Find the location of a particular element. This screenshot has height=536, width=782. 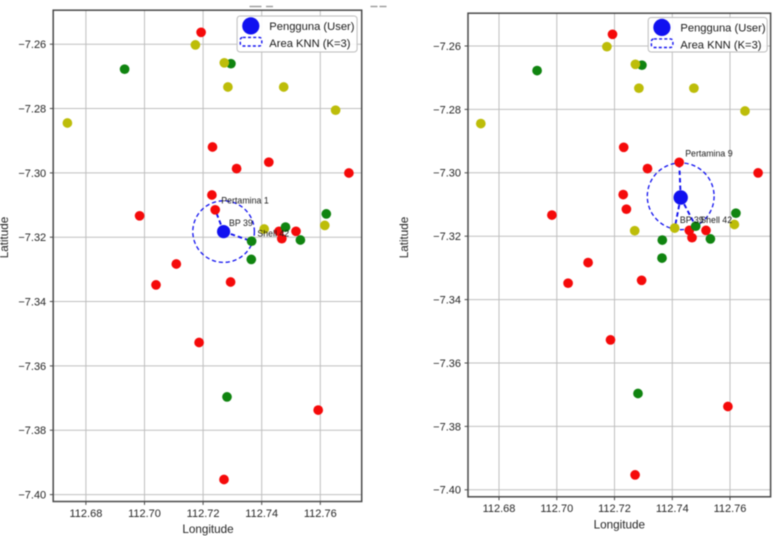

svg-text: Pertamina 9 is located at coordinates (709, 154).